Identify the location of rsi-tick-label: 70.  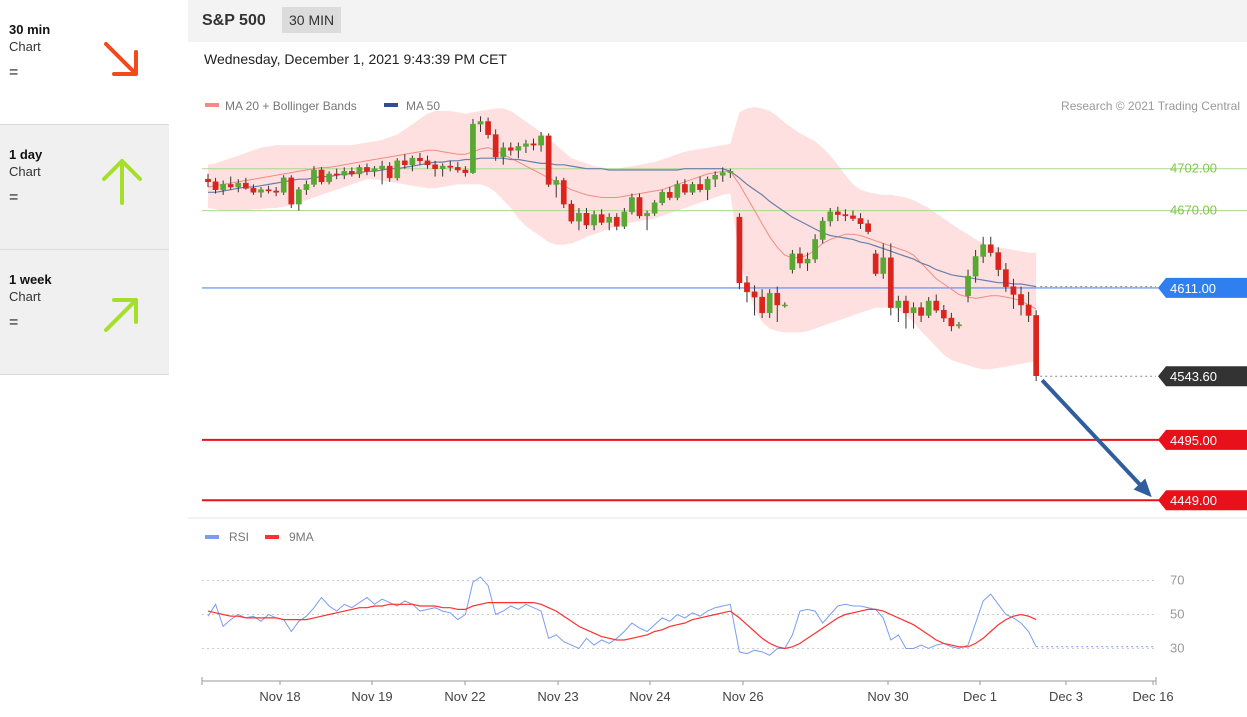
(1177, 580).